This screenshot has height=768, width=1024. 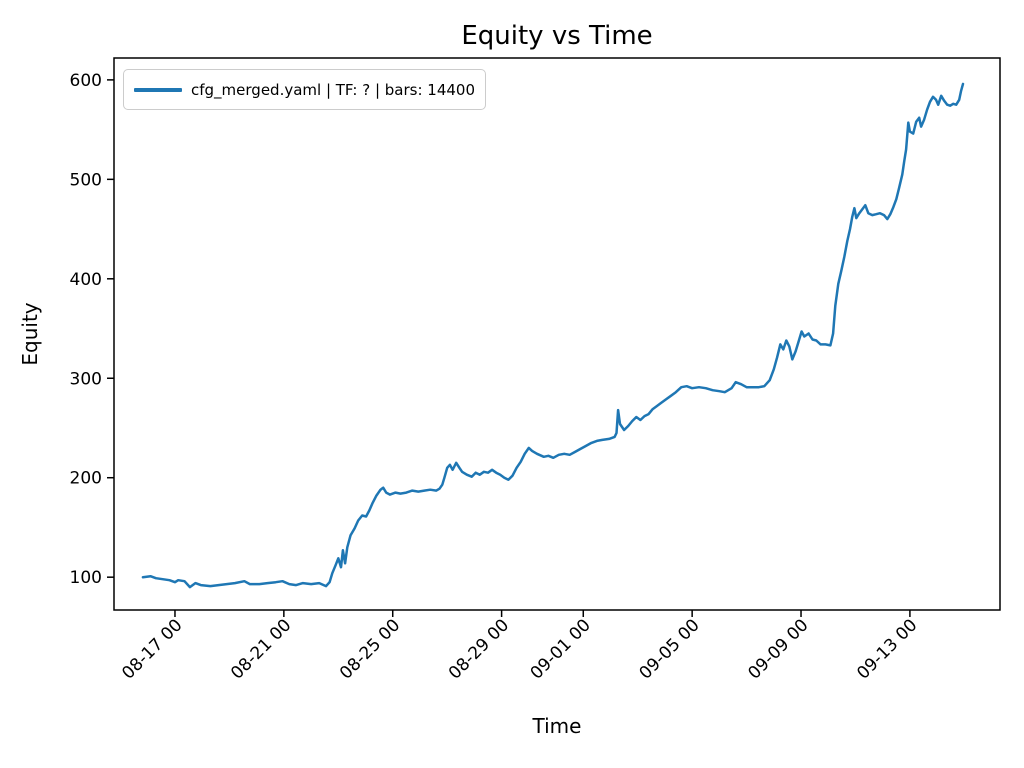 I want to click on x-tick-label: 09-09 00, so click(x=778, y=649).